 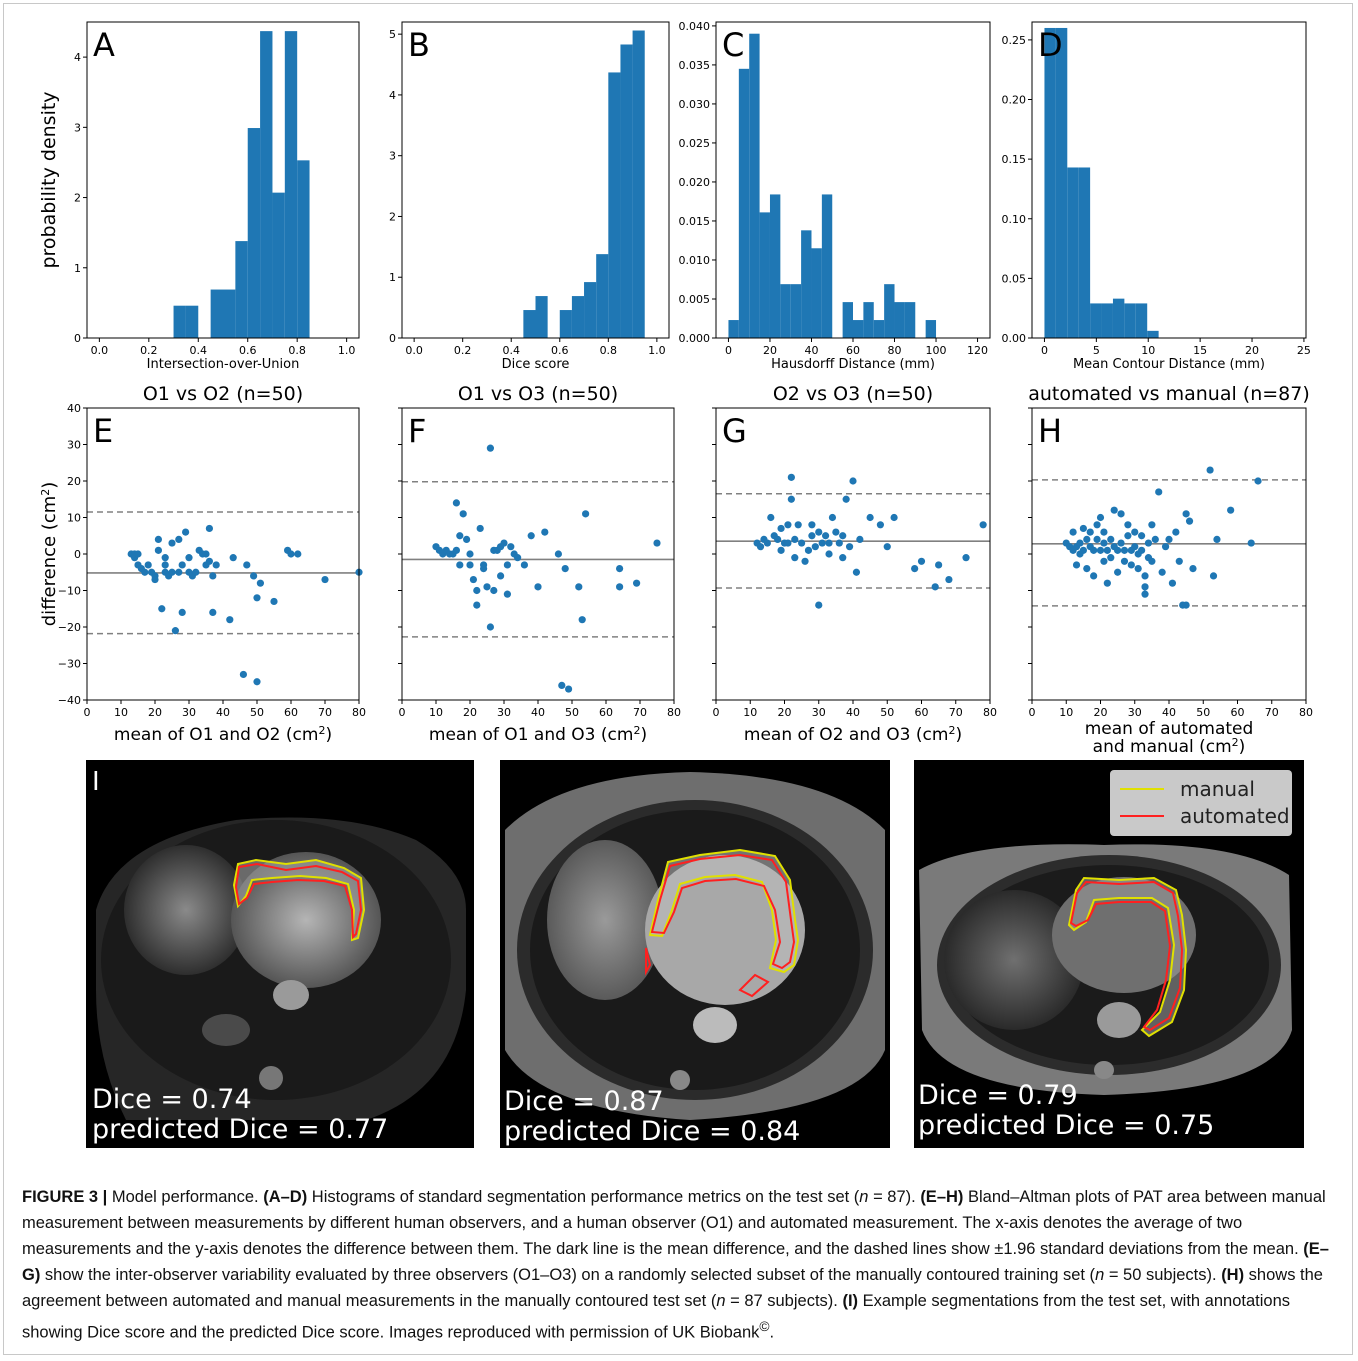 I want to click on y-tick-label: 3, so click(x=392, y=156).